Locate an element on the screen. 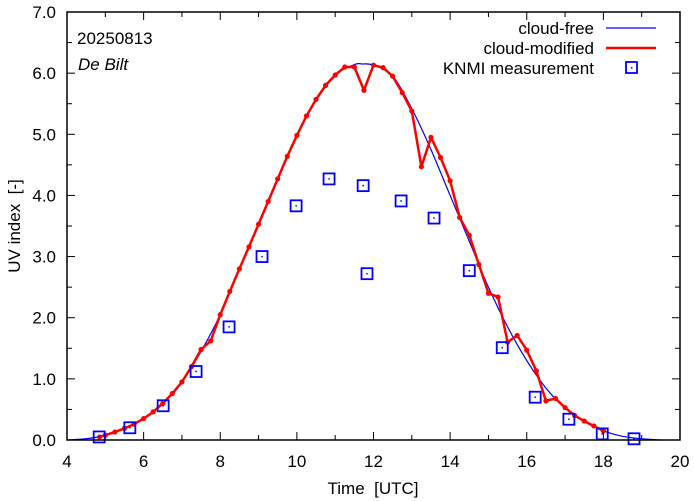 This screenshot has height=501, width=694. x-tick-label: 12 is located at coordinates (373, 461).